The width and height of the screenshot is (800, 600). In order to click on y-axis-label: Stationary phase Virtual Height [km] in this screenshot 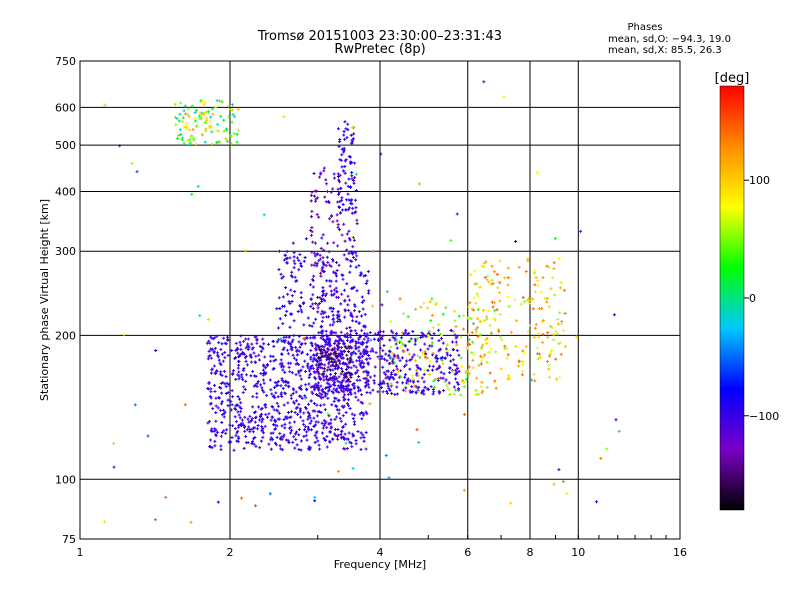, I will do `click(44, 300)`.